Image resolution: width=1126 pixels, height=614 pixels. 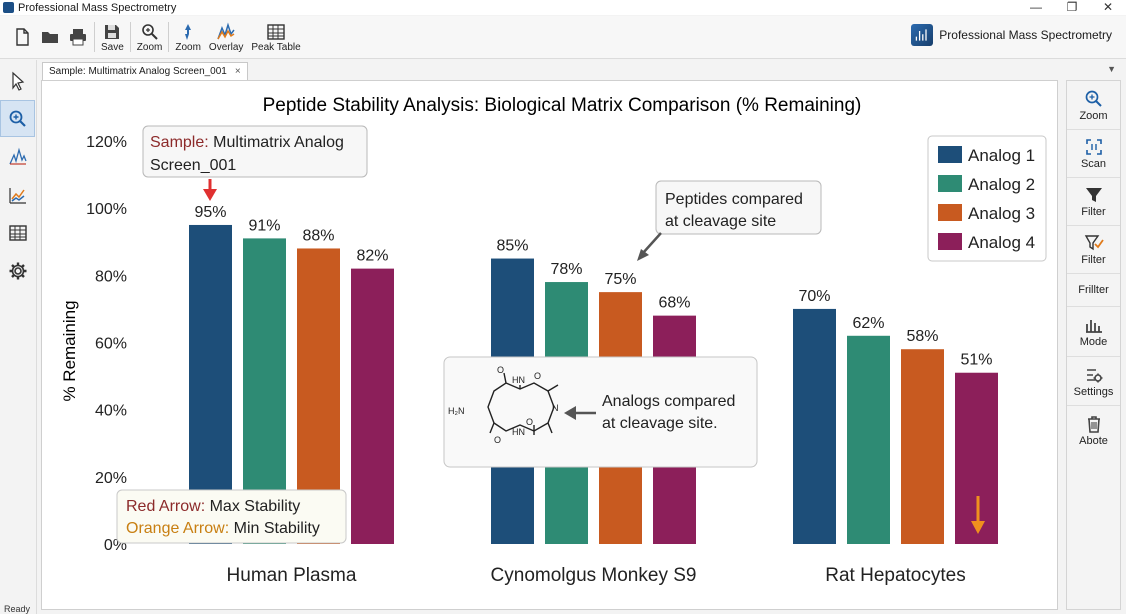 I want to click on peak-table-label: Peak Table, so click(x=276, y=47).